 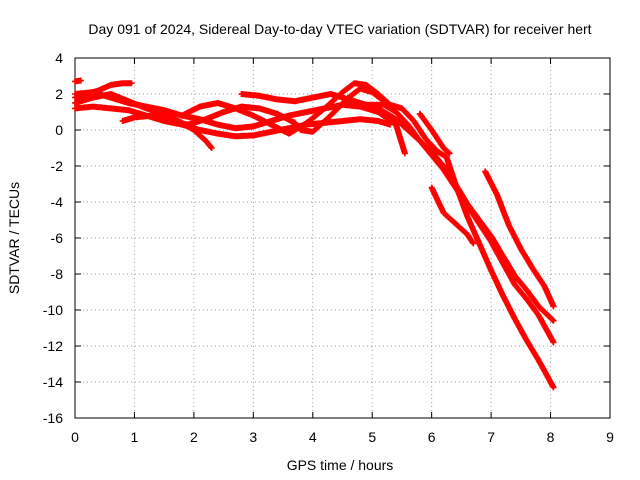 What do you see at coordinates (313, 437) in the screenshot?
I see `x-tick-label: 4` at bounding box center [313, 437].